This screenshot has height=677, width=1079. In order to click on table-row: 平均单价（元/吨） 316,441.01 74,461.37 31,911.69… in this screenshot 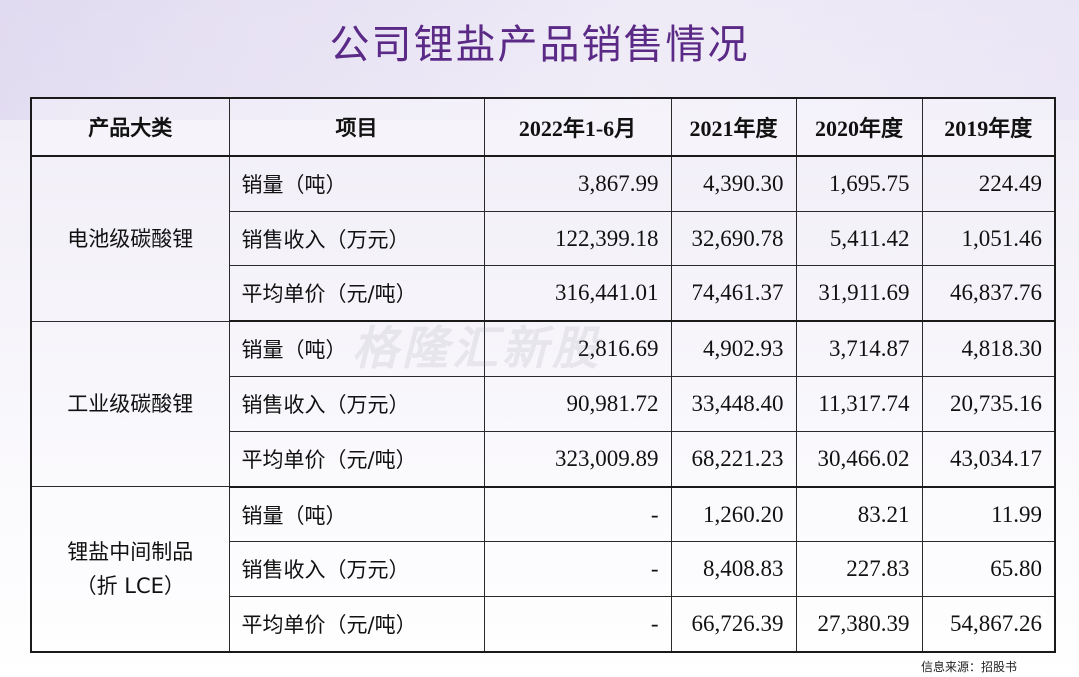, I will do `click(543, 294)`.